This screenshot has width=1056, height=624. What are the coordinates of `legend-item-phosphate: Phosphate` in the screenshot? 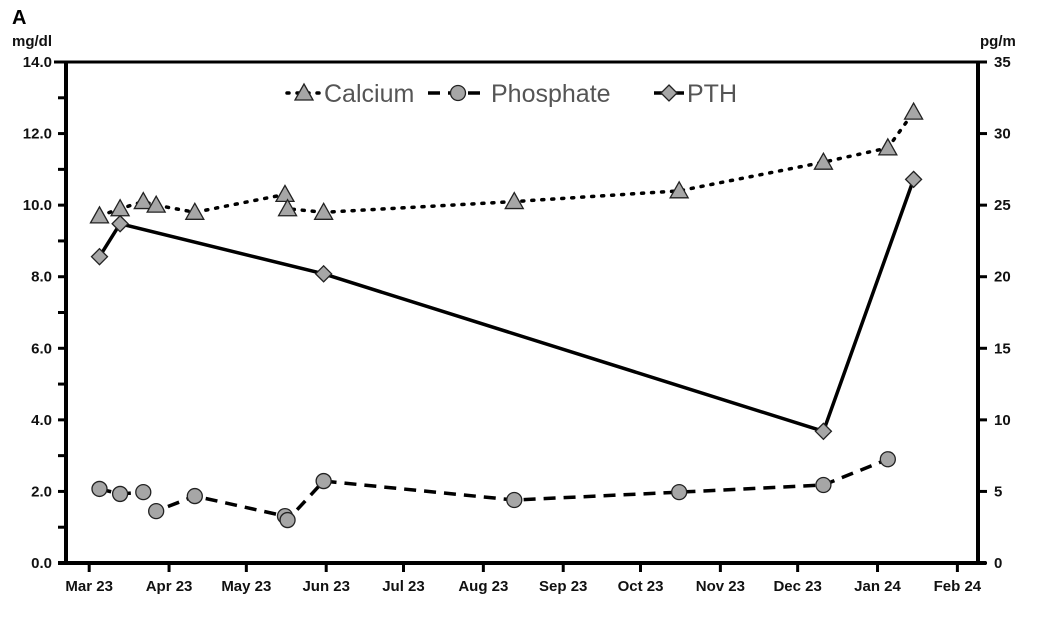 It's located at (519, 94).